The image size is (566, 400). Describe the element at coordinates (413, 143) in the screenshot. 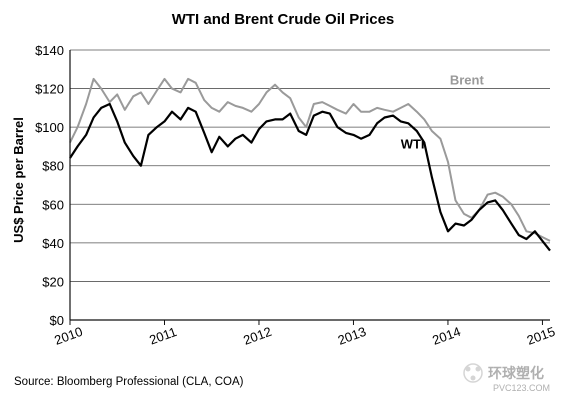

I see `series-label-wti: WTI` at that location.